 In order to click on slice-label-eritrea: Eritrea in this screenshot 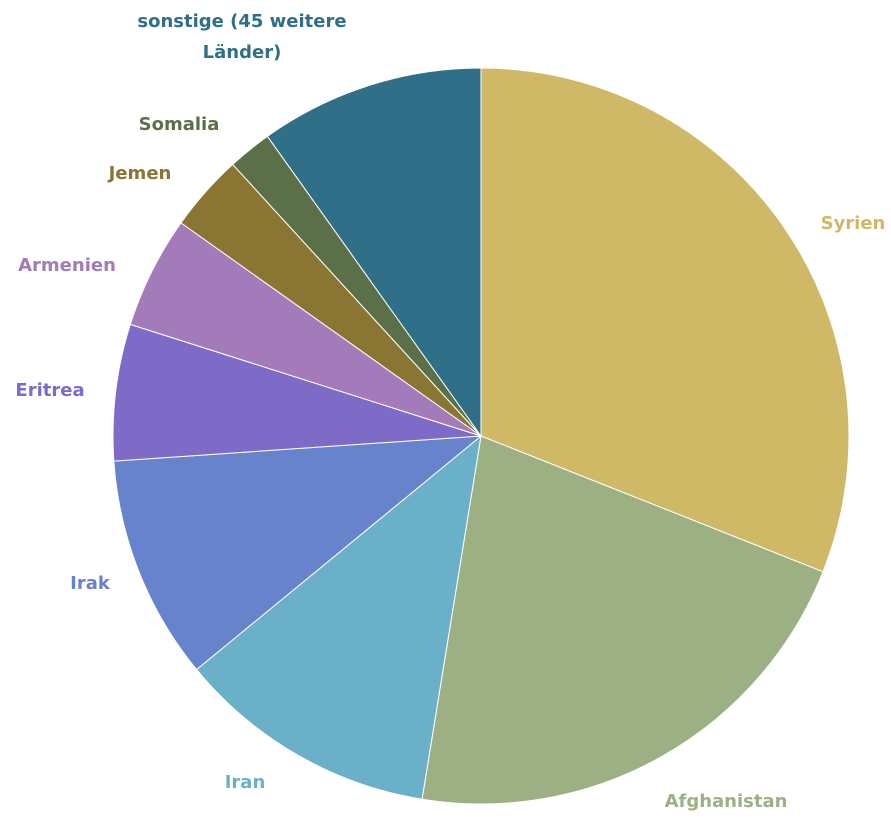, I will do `click(49, 390)`.